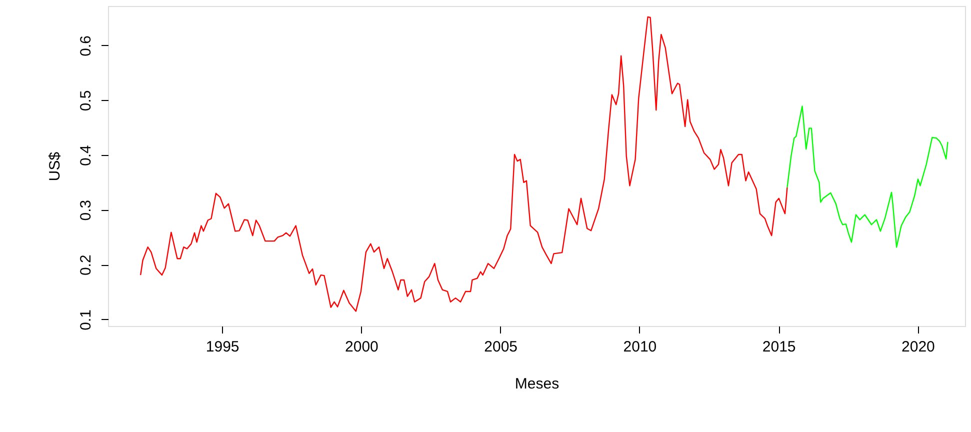 Image resolution: width=971 pixels, height=432 pixels. I want to click on y-tick-label: 0.1, so click(86, 319).